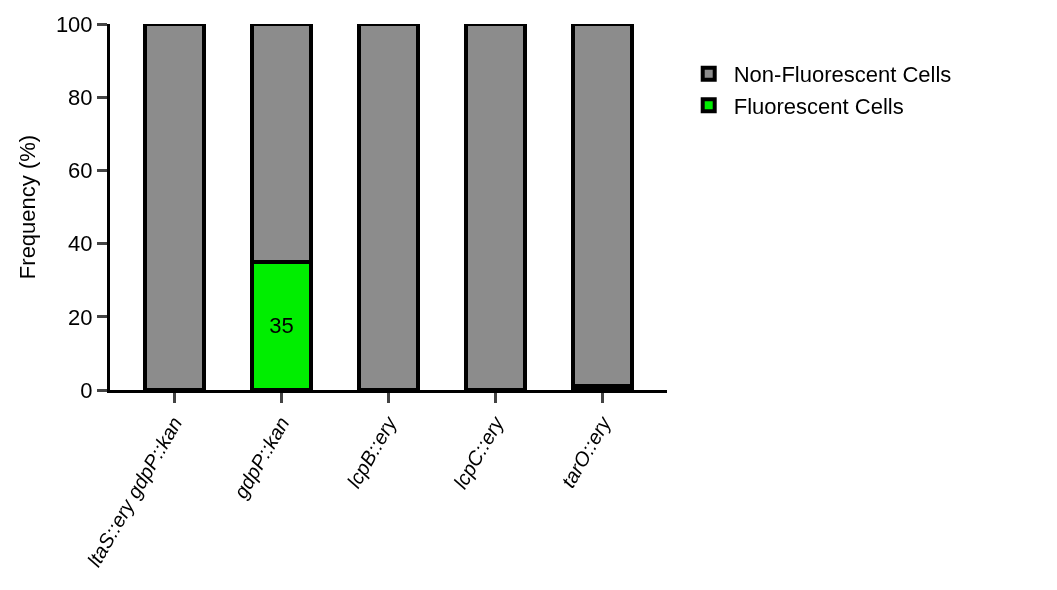  I want to click on y-tick-label: 60, so click(80, 171).